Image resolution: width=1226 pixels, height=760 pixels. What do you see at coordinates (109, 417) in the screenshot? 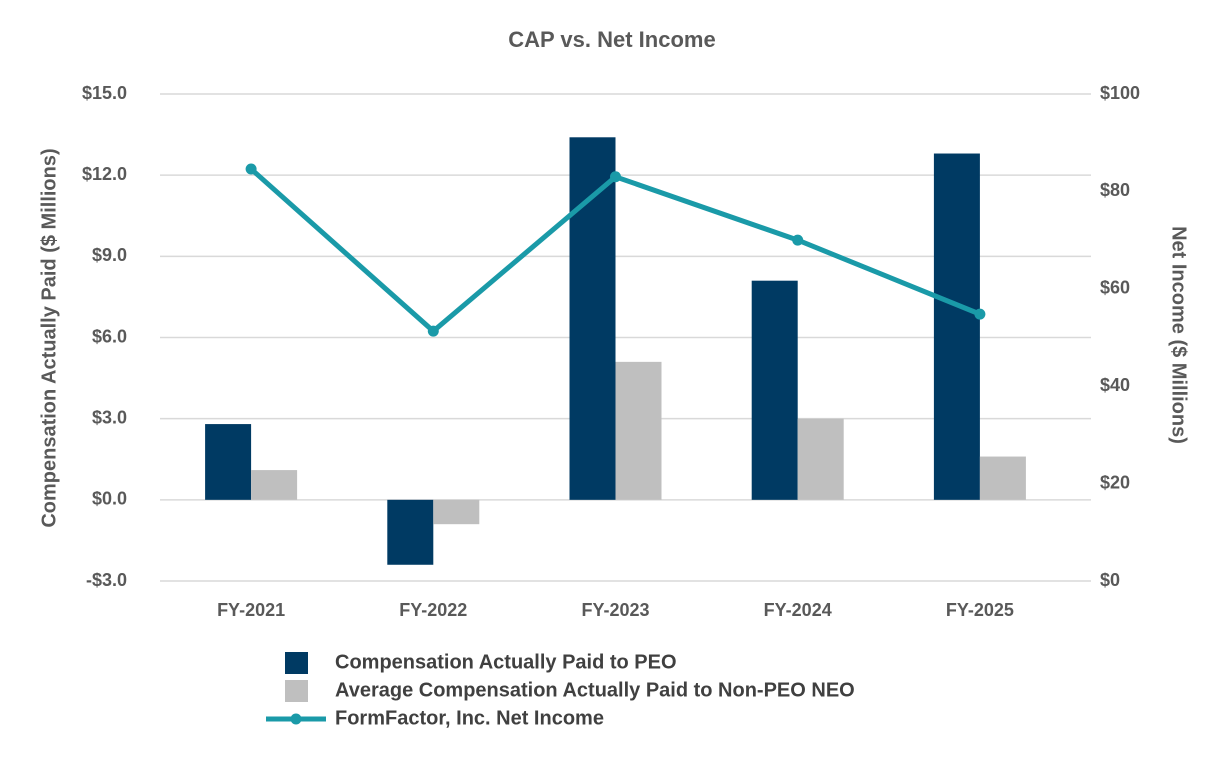
I see `y-tick-label: $3.0` at bounding box center [109, 417].